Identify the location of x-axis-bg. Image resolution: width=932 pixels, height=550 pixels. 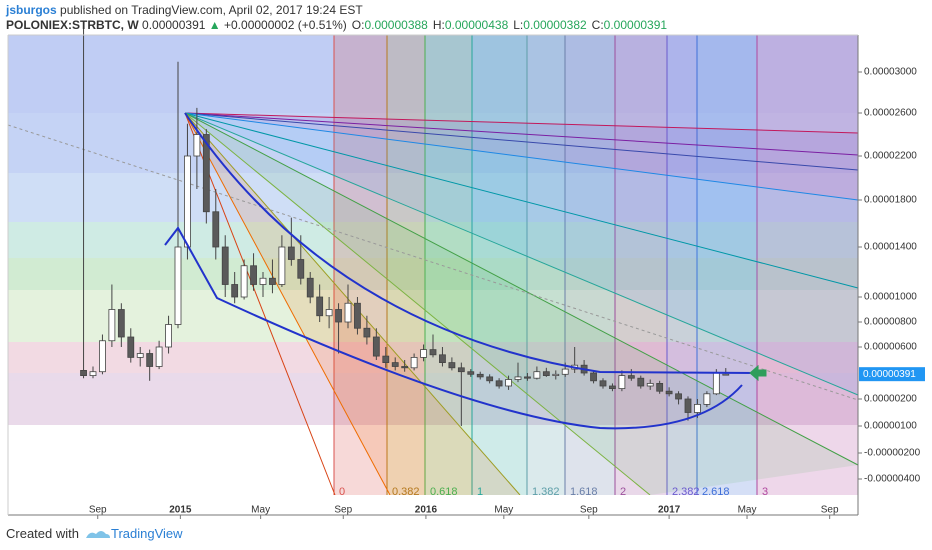
(466, 510).